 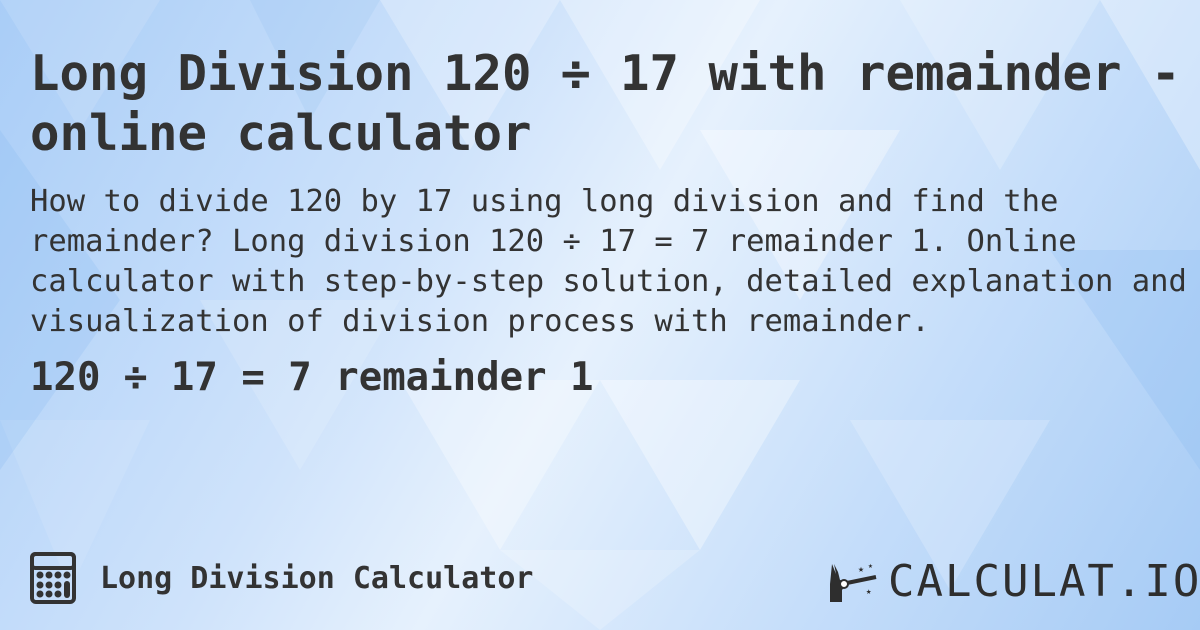 I want to click on result: 120 ÷ 17 = 7 remainder 1, so click(x=312, y=377).